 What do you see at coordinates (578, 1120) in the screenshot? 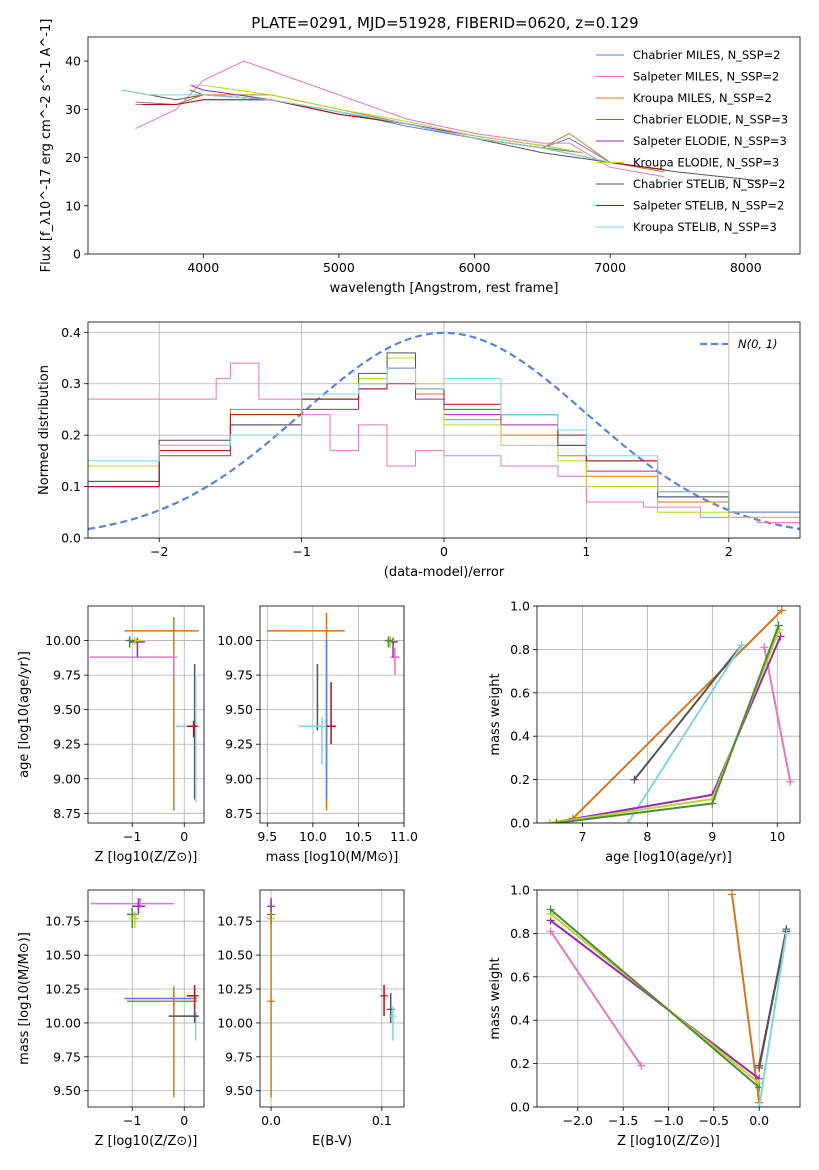
I see `x-tick-label: −2.0` at bounding box center [578, 1120].